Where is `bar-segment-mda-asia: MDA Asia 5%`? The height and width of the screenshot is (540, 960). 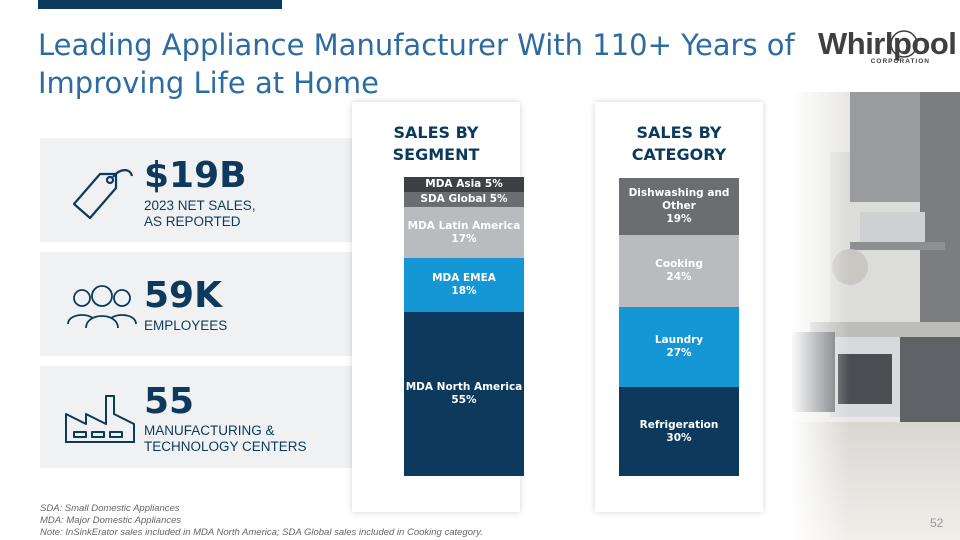 bar-segment-mda-asia: MDA Asia 5% is located at coordinates (464, 184).